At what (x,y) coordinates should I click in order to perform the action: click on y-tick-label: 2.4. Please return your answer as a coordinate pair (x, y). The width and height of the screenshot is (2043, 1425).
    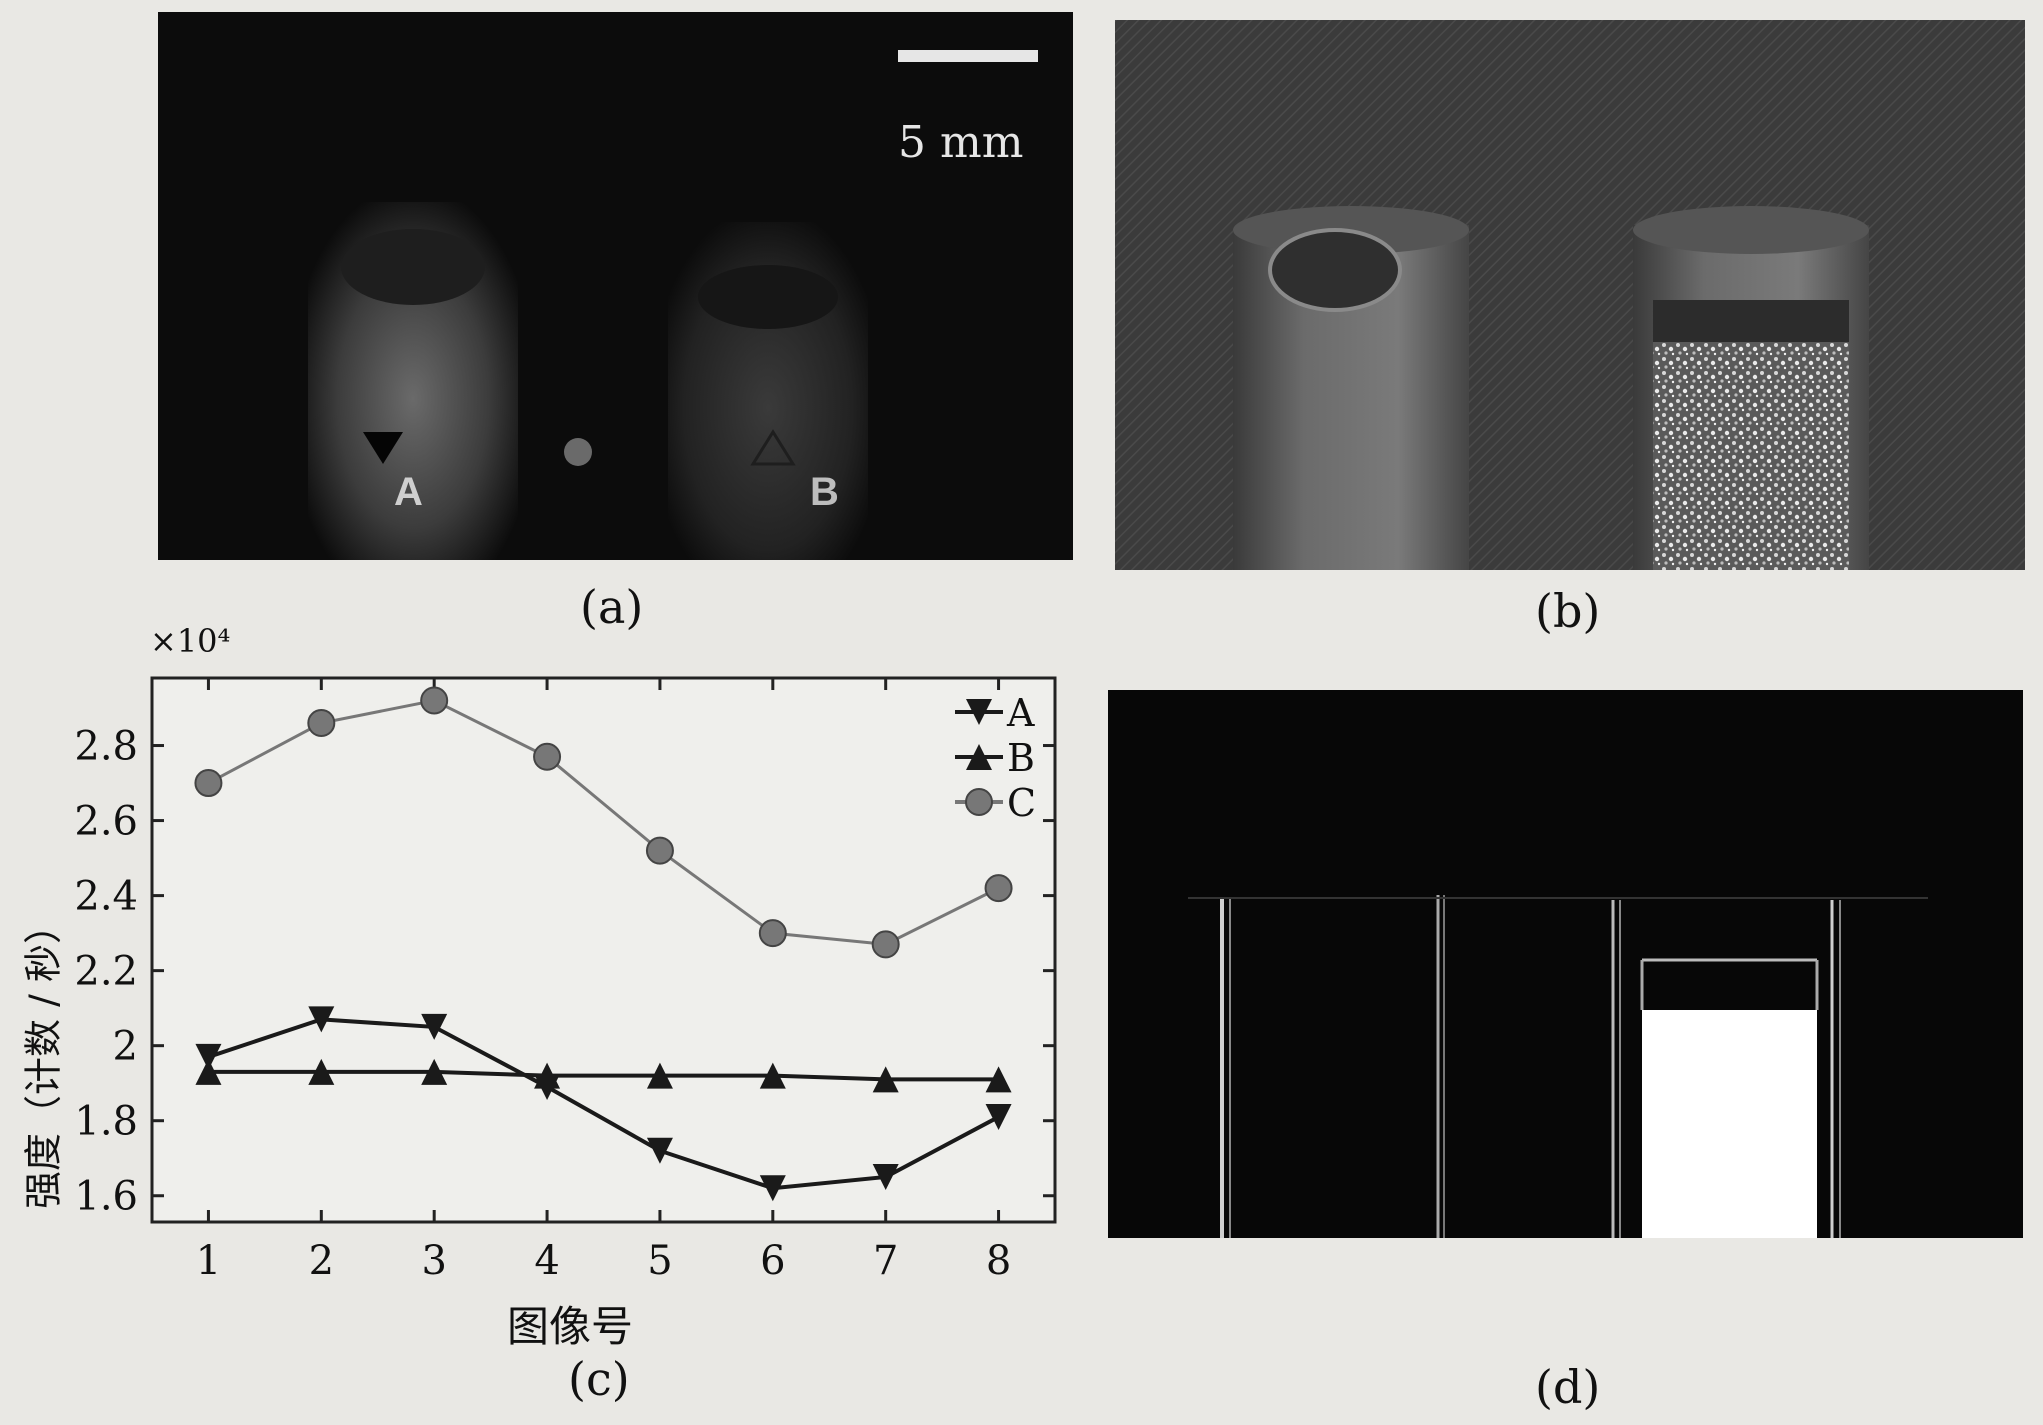
    Looking at the image, I should click on (106, 897).